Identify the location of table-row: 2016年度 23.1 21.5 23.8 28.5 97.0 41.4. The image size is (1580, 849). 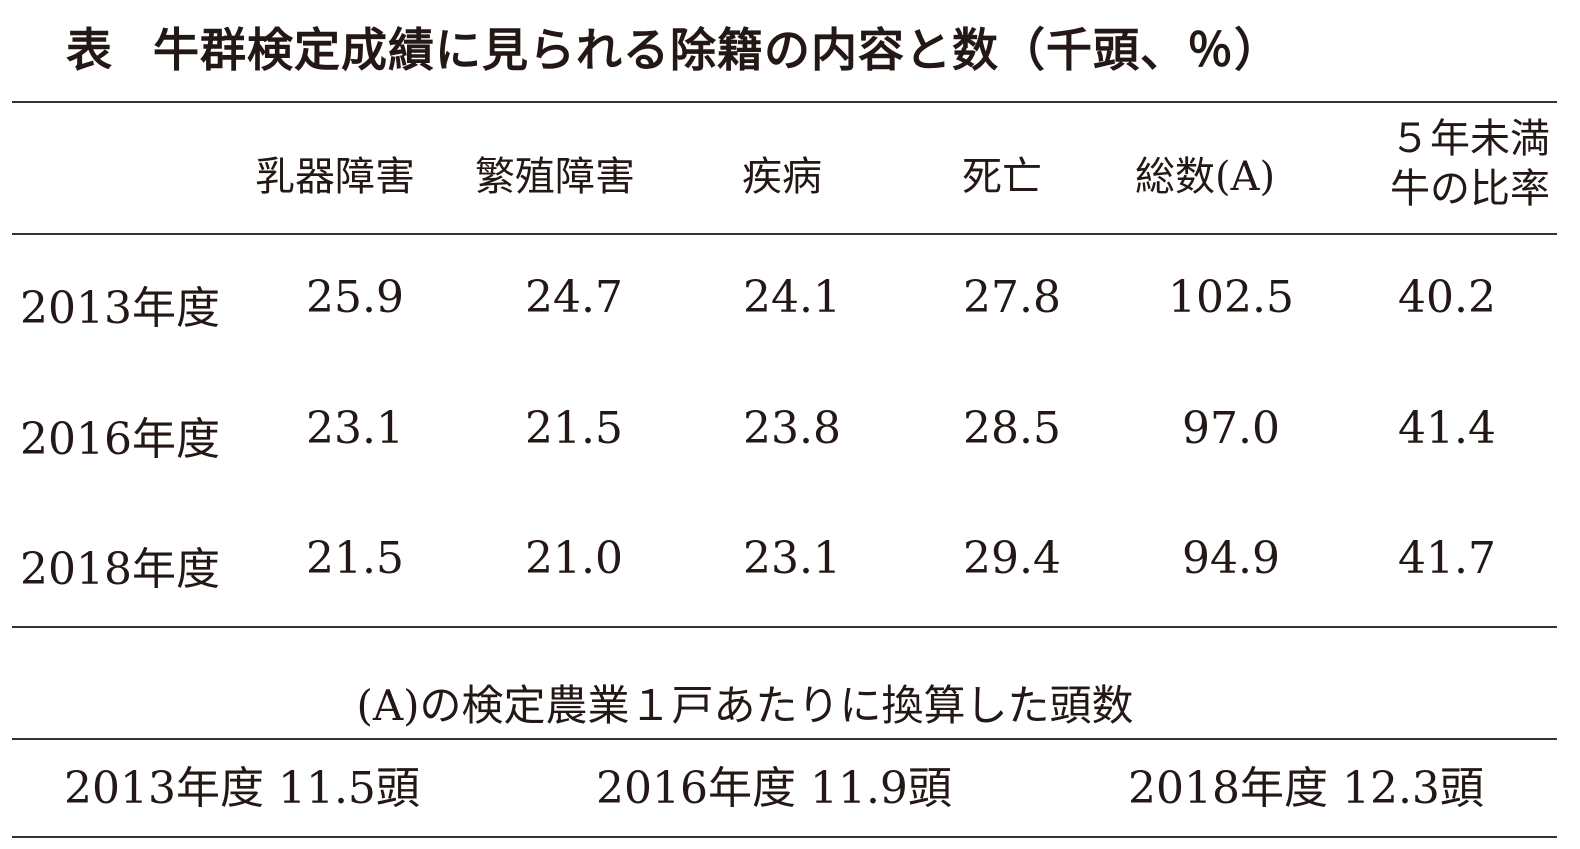
(790, 434).